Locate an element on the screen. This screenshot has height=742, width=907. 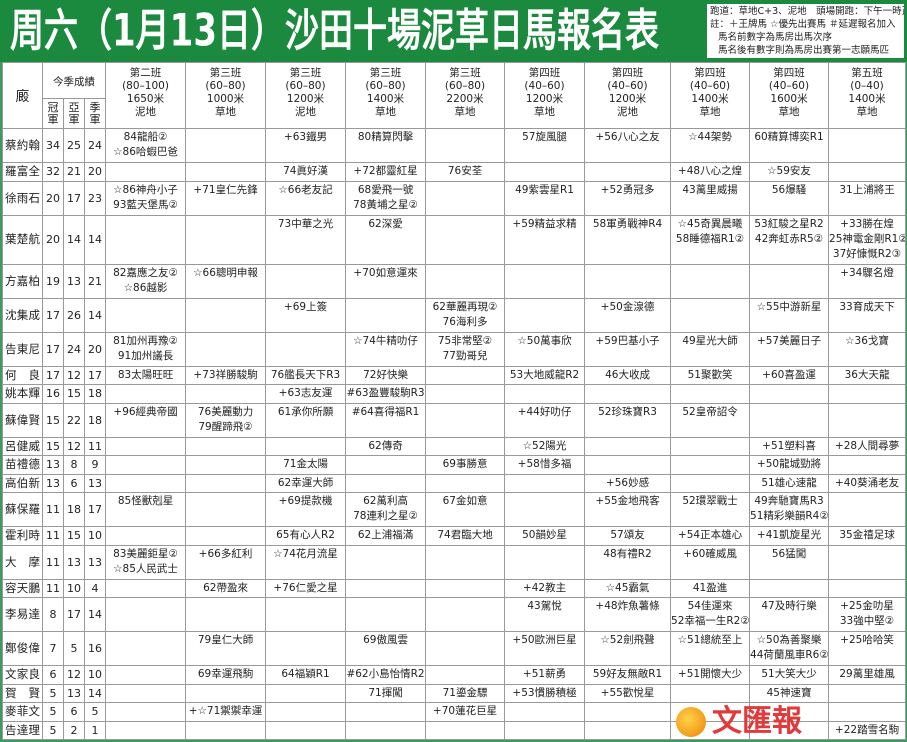
stat-cell: 5 is located at coordinates (74, 648).